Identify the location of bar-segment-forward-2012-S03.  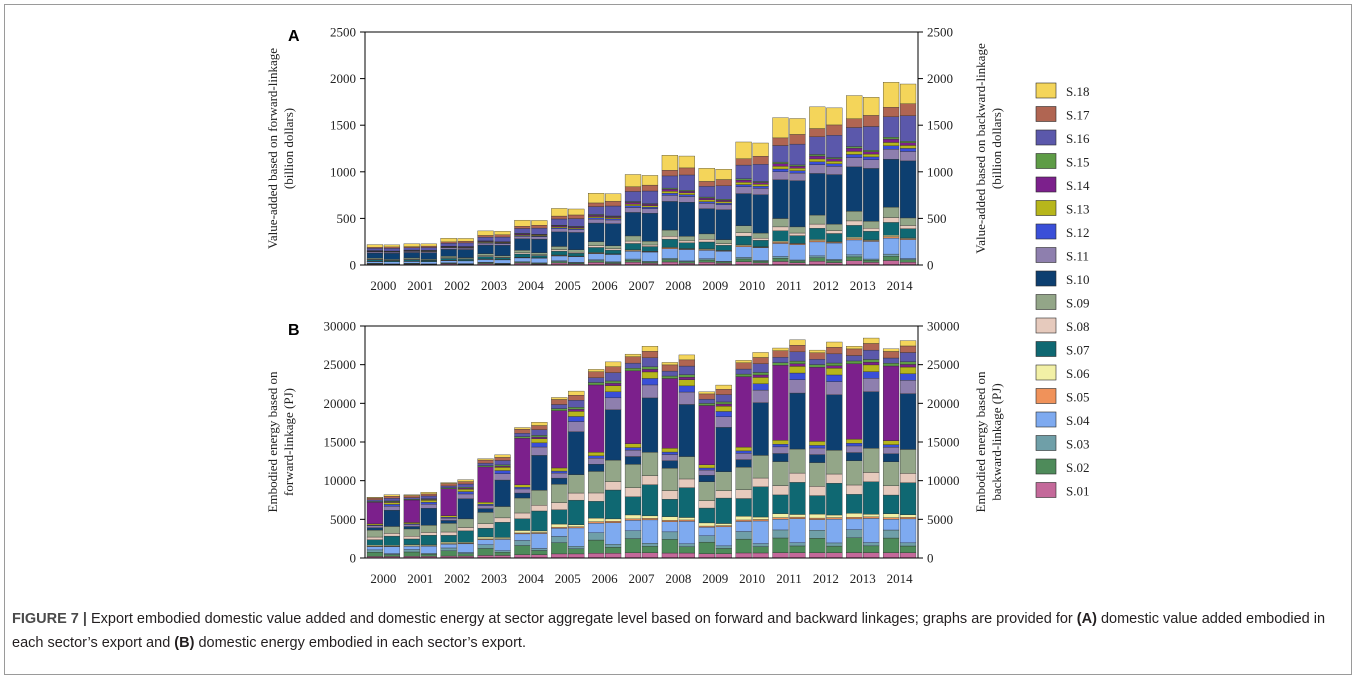
(817, 534).